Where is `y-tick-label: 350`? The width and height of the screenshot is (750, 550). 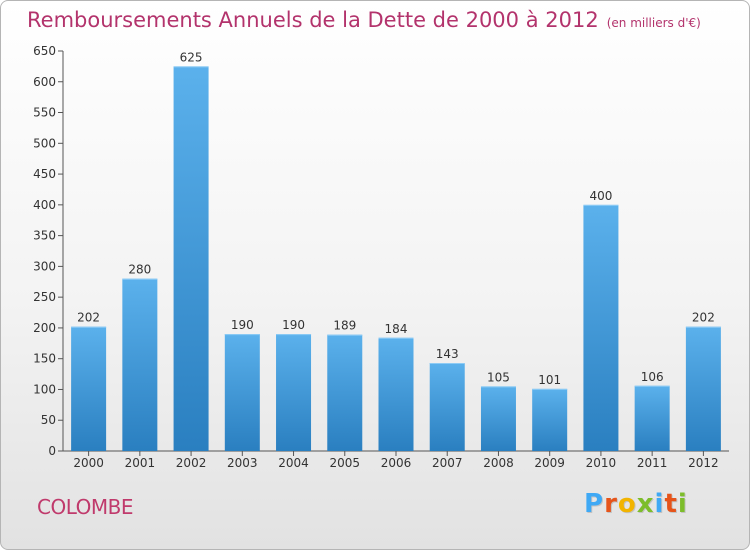
y-tick-label: 350 is located at coordinates (44, 236).